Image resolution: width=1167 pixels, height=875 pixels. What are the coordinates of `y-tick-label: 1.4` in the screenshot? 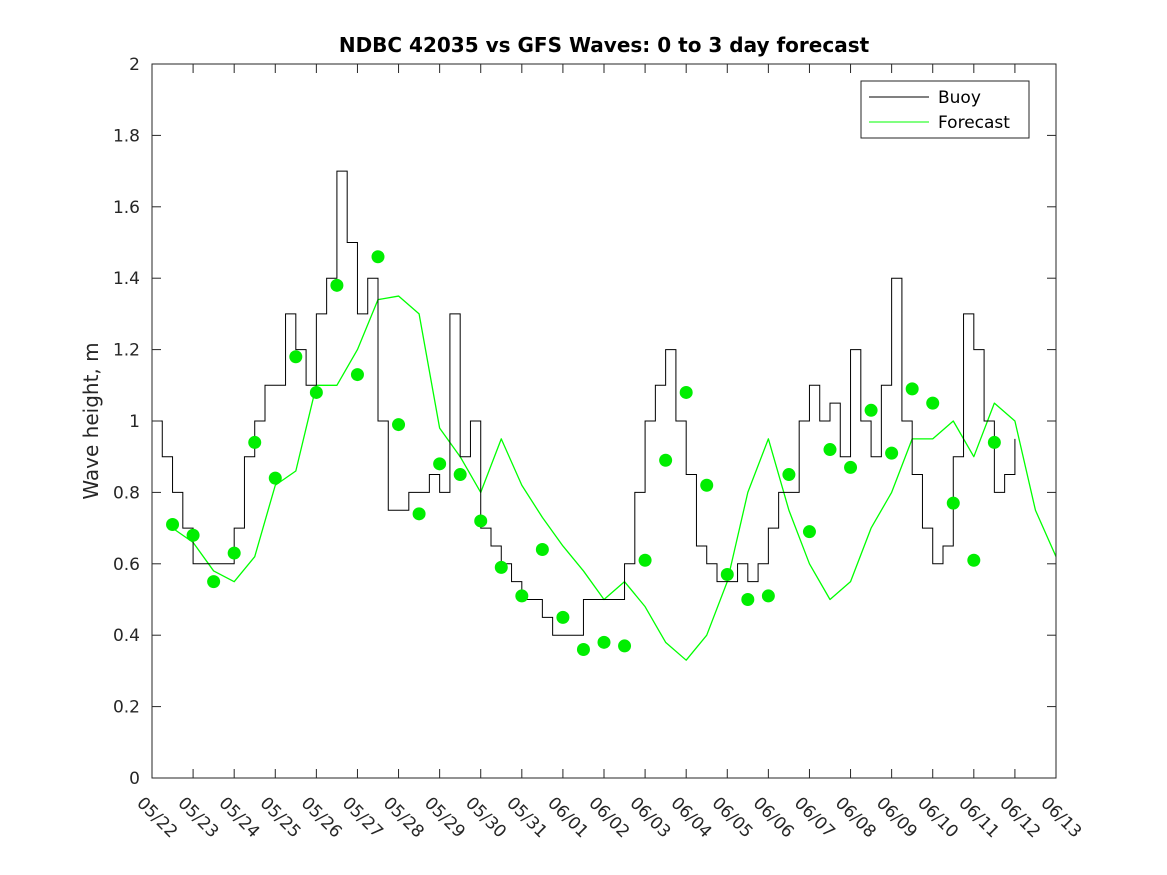 It's located at (126, 279).